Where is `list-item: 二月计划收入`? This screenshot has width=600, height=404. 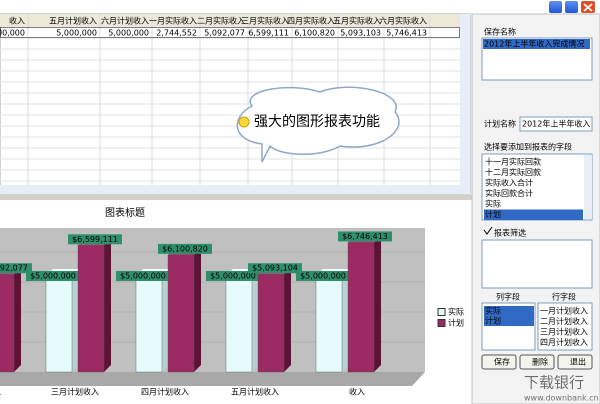 list-item: 二月计划收入 is located at coordinates (564, 321).